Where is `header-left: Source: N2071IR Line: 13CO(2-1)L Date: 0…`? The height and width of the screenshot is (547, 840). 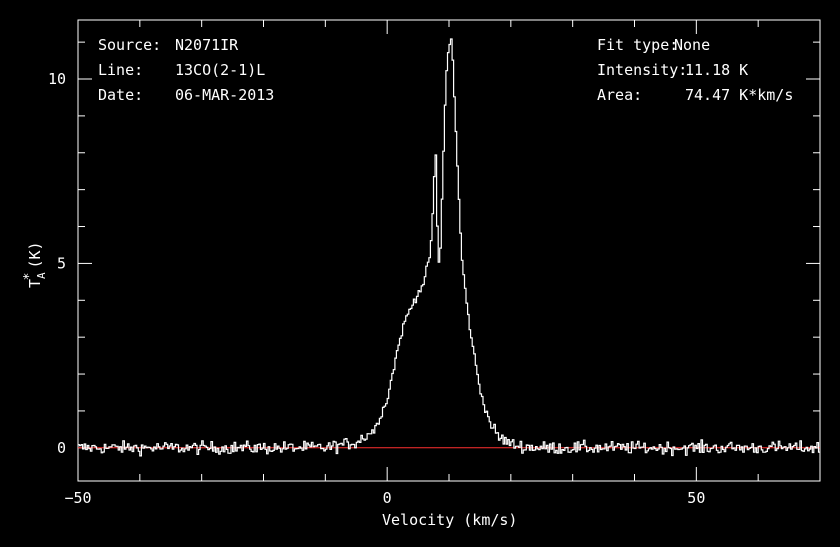
header-left: Source: N2071IR Line: 13CO(2-1)L Date: 0… is located at coordinates (186, 70).